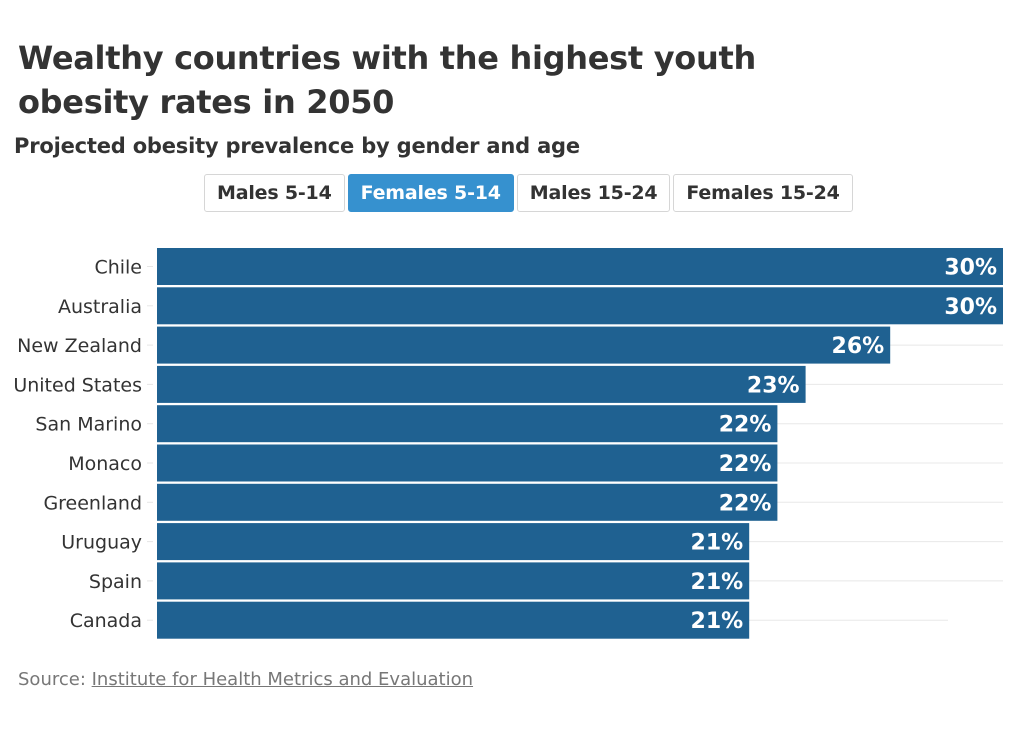 The height and width of the screenshot is (752, 1011). Describe the element at coordinates (773, 385) in the screenshot. I see `value-label: 23%` at that location.